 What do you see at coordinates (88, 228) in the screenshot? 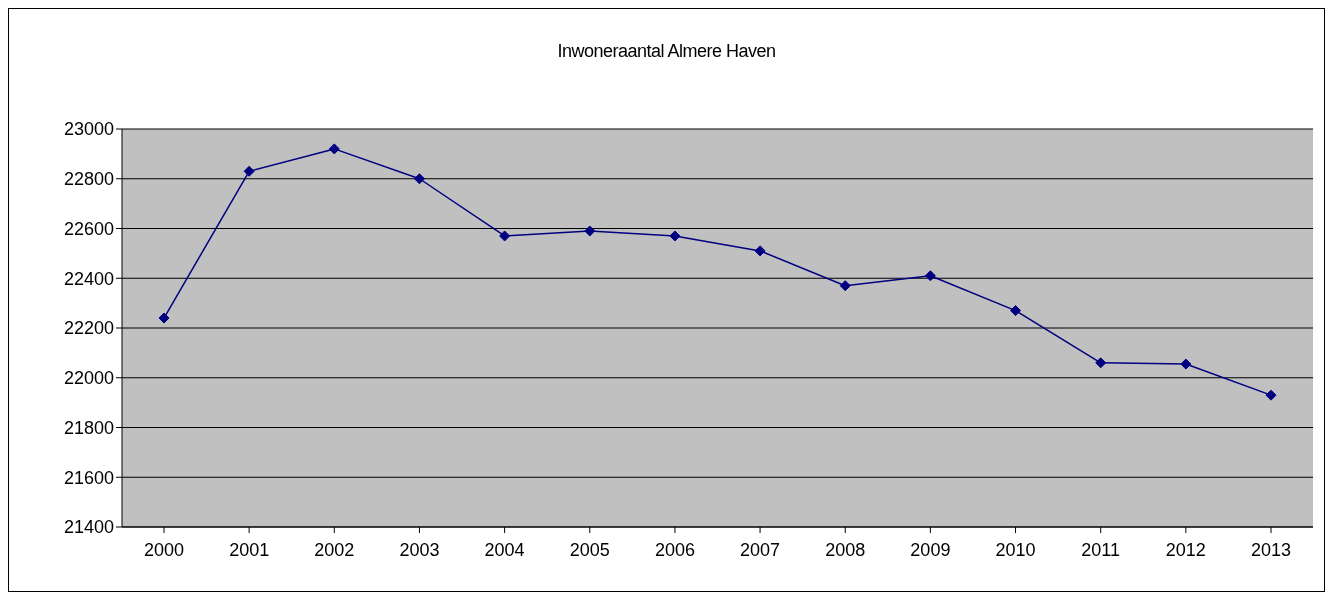
I see `y-tick-label: 22600` at bounding box center [88, 228].